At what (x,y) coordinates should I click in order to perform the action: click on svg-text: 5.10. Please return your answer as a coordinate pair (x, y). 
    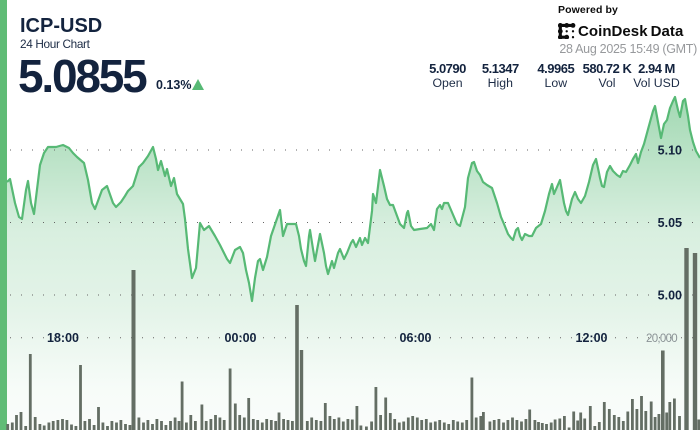
    Looking at the image, I should click on (670, 151).